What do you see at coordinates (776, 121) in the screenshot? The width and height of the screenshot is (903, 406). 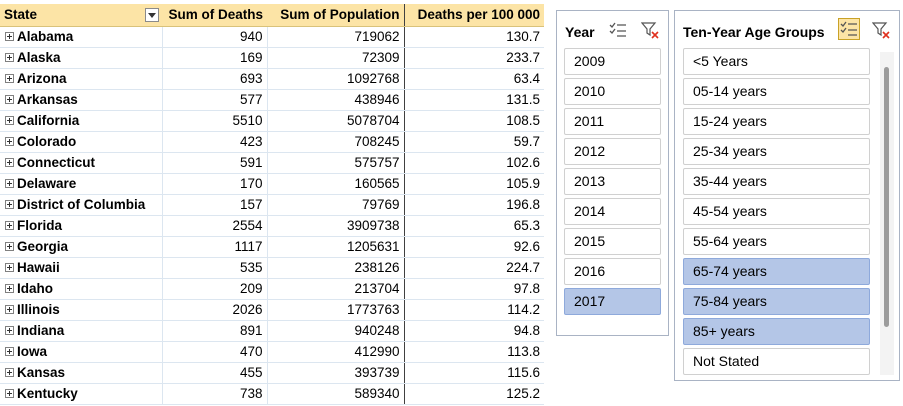 I see `slicer-item: 15-24 years` at bounding box center [776, 121].